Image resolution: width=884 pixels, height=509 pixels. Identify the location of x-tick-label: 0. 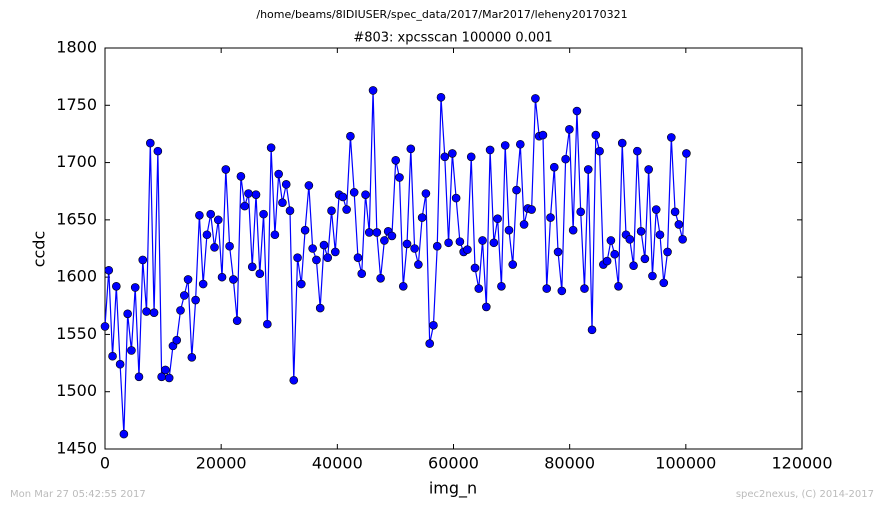
(105, 463).